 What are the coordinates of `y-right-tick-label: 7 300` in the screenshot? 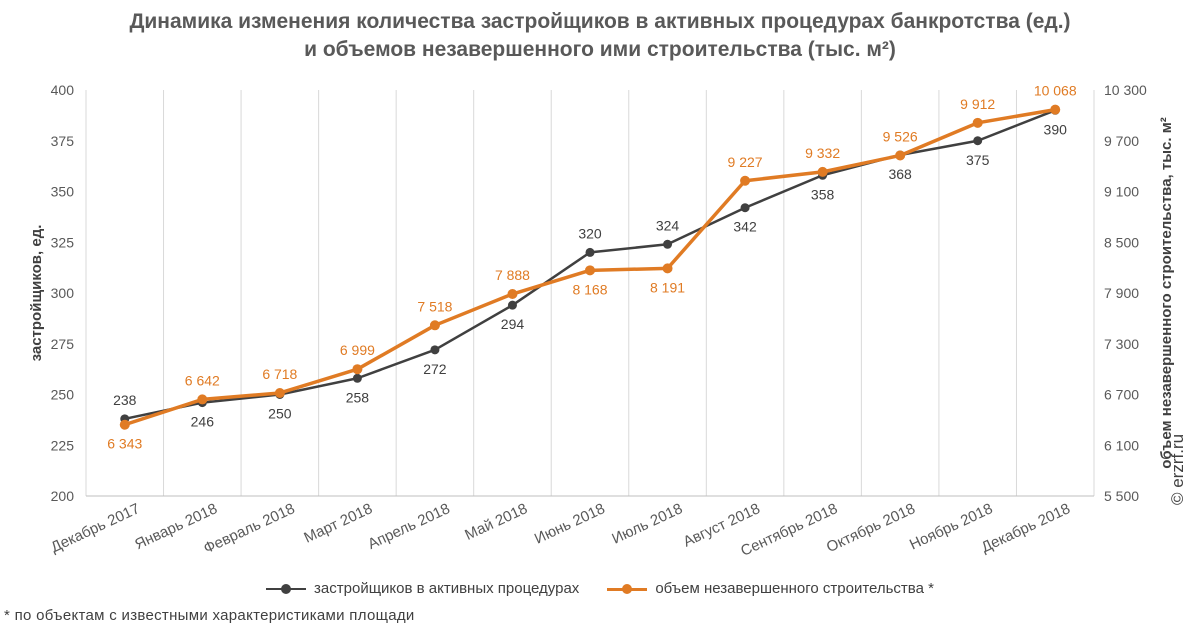 It's located at (1121, 344).